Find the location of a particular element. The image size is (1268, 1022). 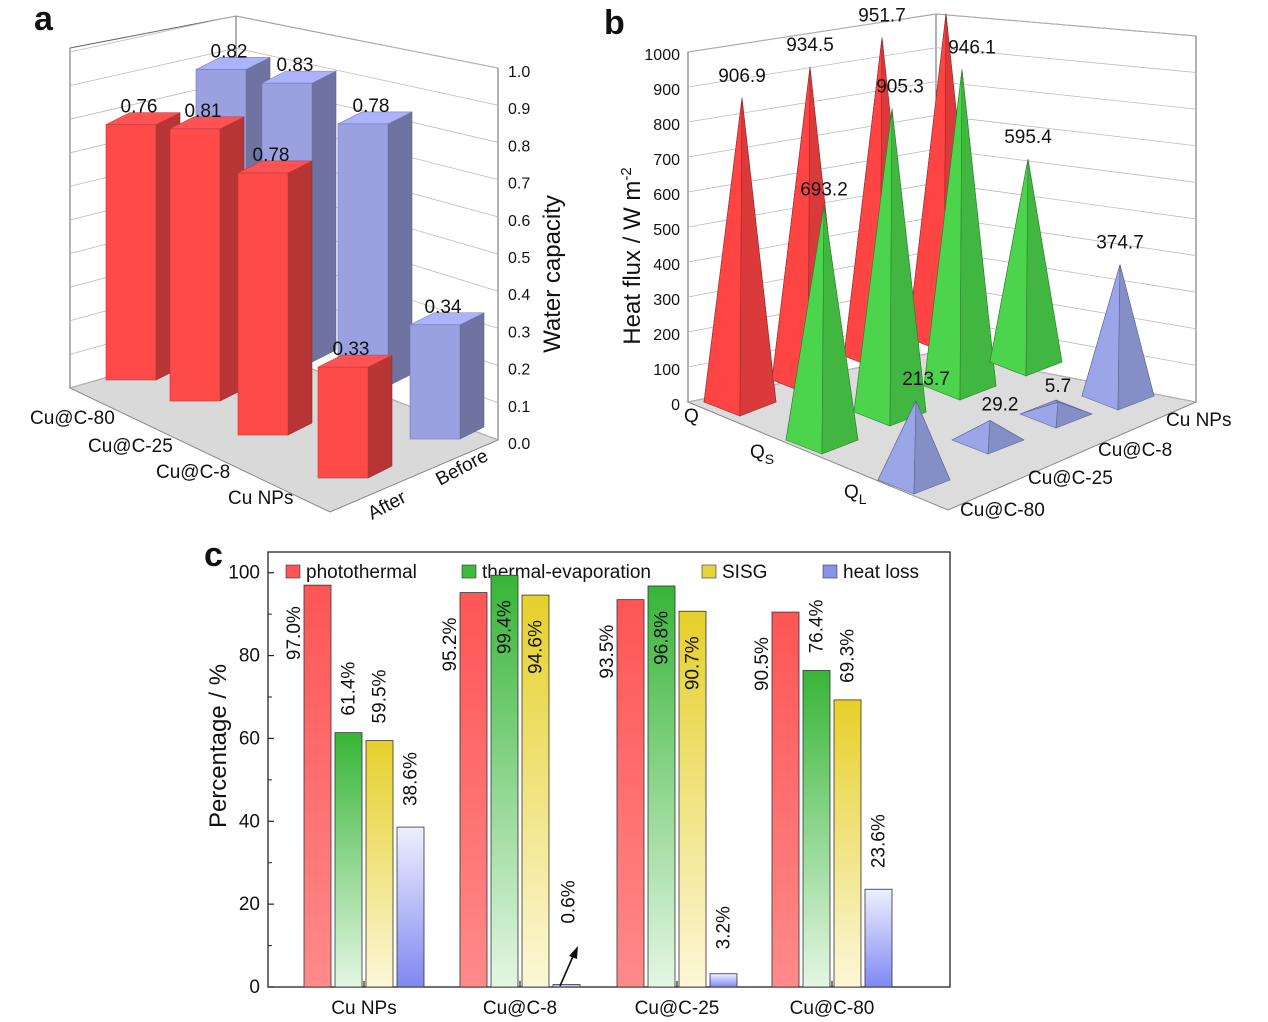

panel-a-ytick: 0.1 is located at coordinates (519, 407).